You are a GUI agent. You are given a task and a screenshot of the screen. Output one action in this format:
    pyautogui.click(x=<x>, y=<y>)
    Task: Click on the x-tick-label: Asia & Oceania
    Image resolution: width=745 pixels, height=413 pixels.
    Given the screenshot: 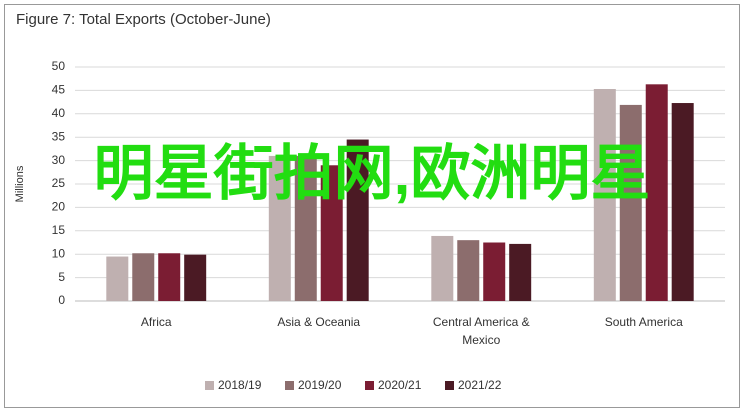 What is the action you would take?
    pyautogui.click(x=319, y=322)
    